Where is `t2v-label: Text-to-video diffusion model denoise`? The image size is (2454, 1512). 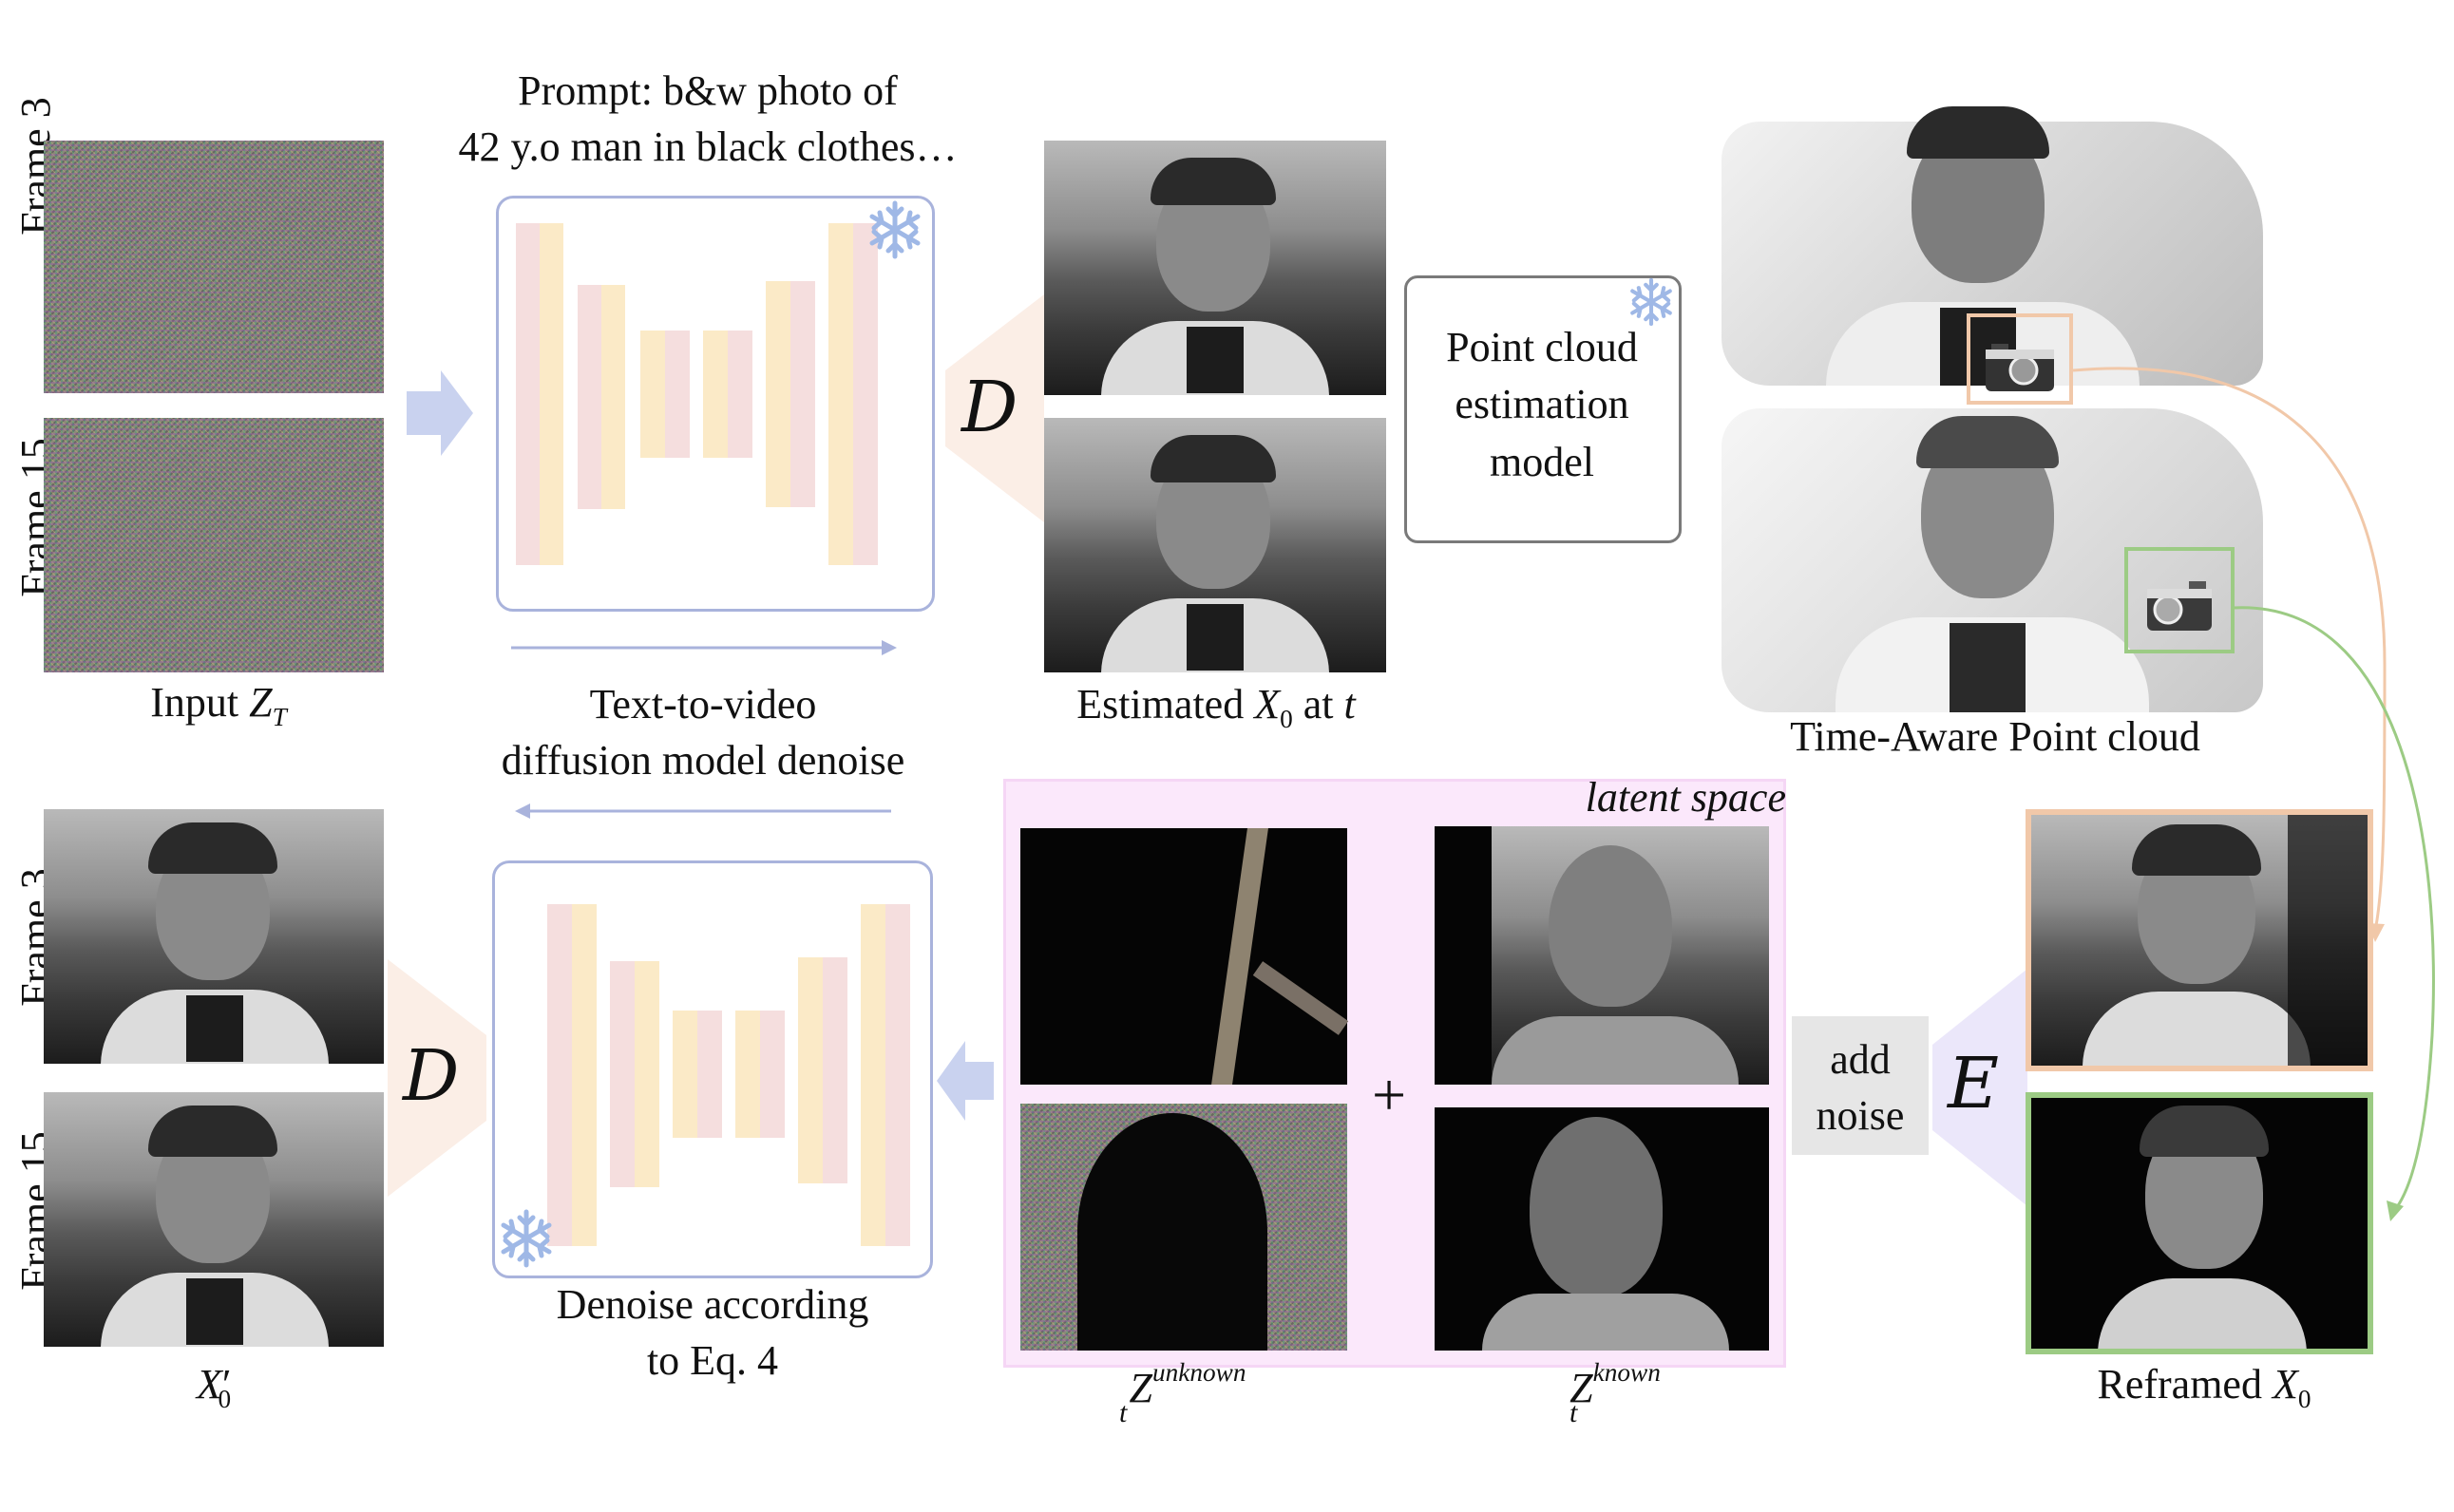 t2v-label: Text-to-video diffusion model denoise is located at coordinates (703, 733).